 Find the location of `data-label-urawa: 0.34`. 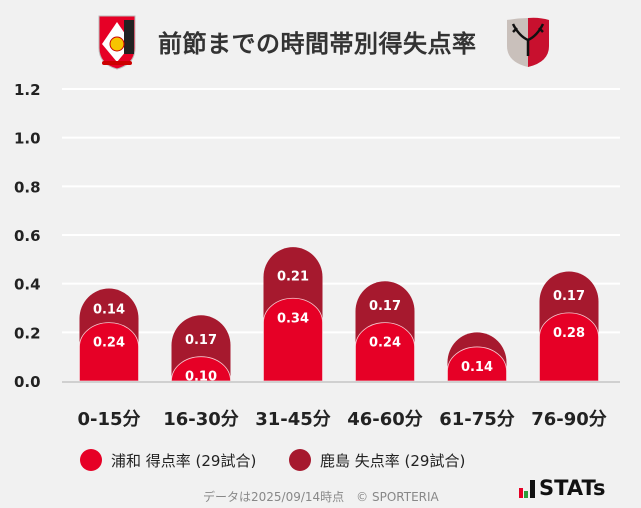

data-label-urawa: 0.34 is located at coordinates (293, 318).